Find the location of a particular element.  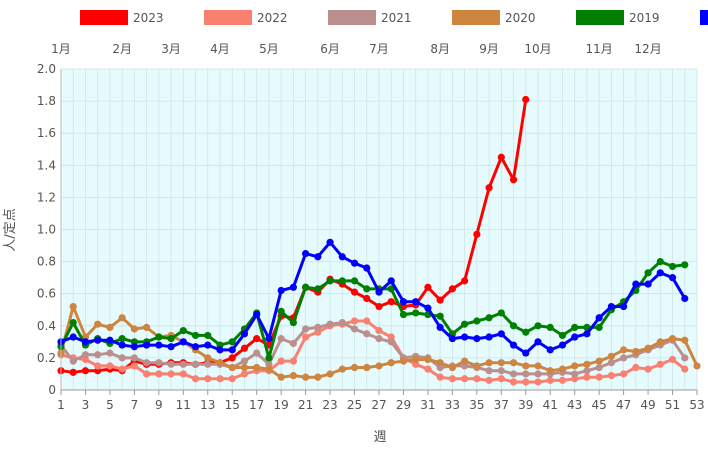

x-tick-label: 45 is located at coordinates (599, 405).